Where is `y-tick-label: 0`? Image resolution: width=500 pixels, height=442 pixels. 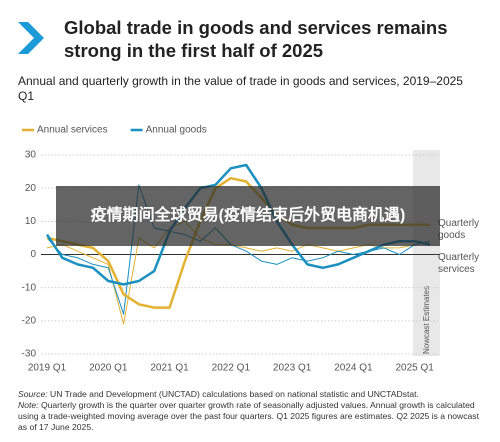
y-tick-label: 0 is located at coordinates (33, 254).